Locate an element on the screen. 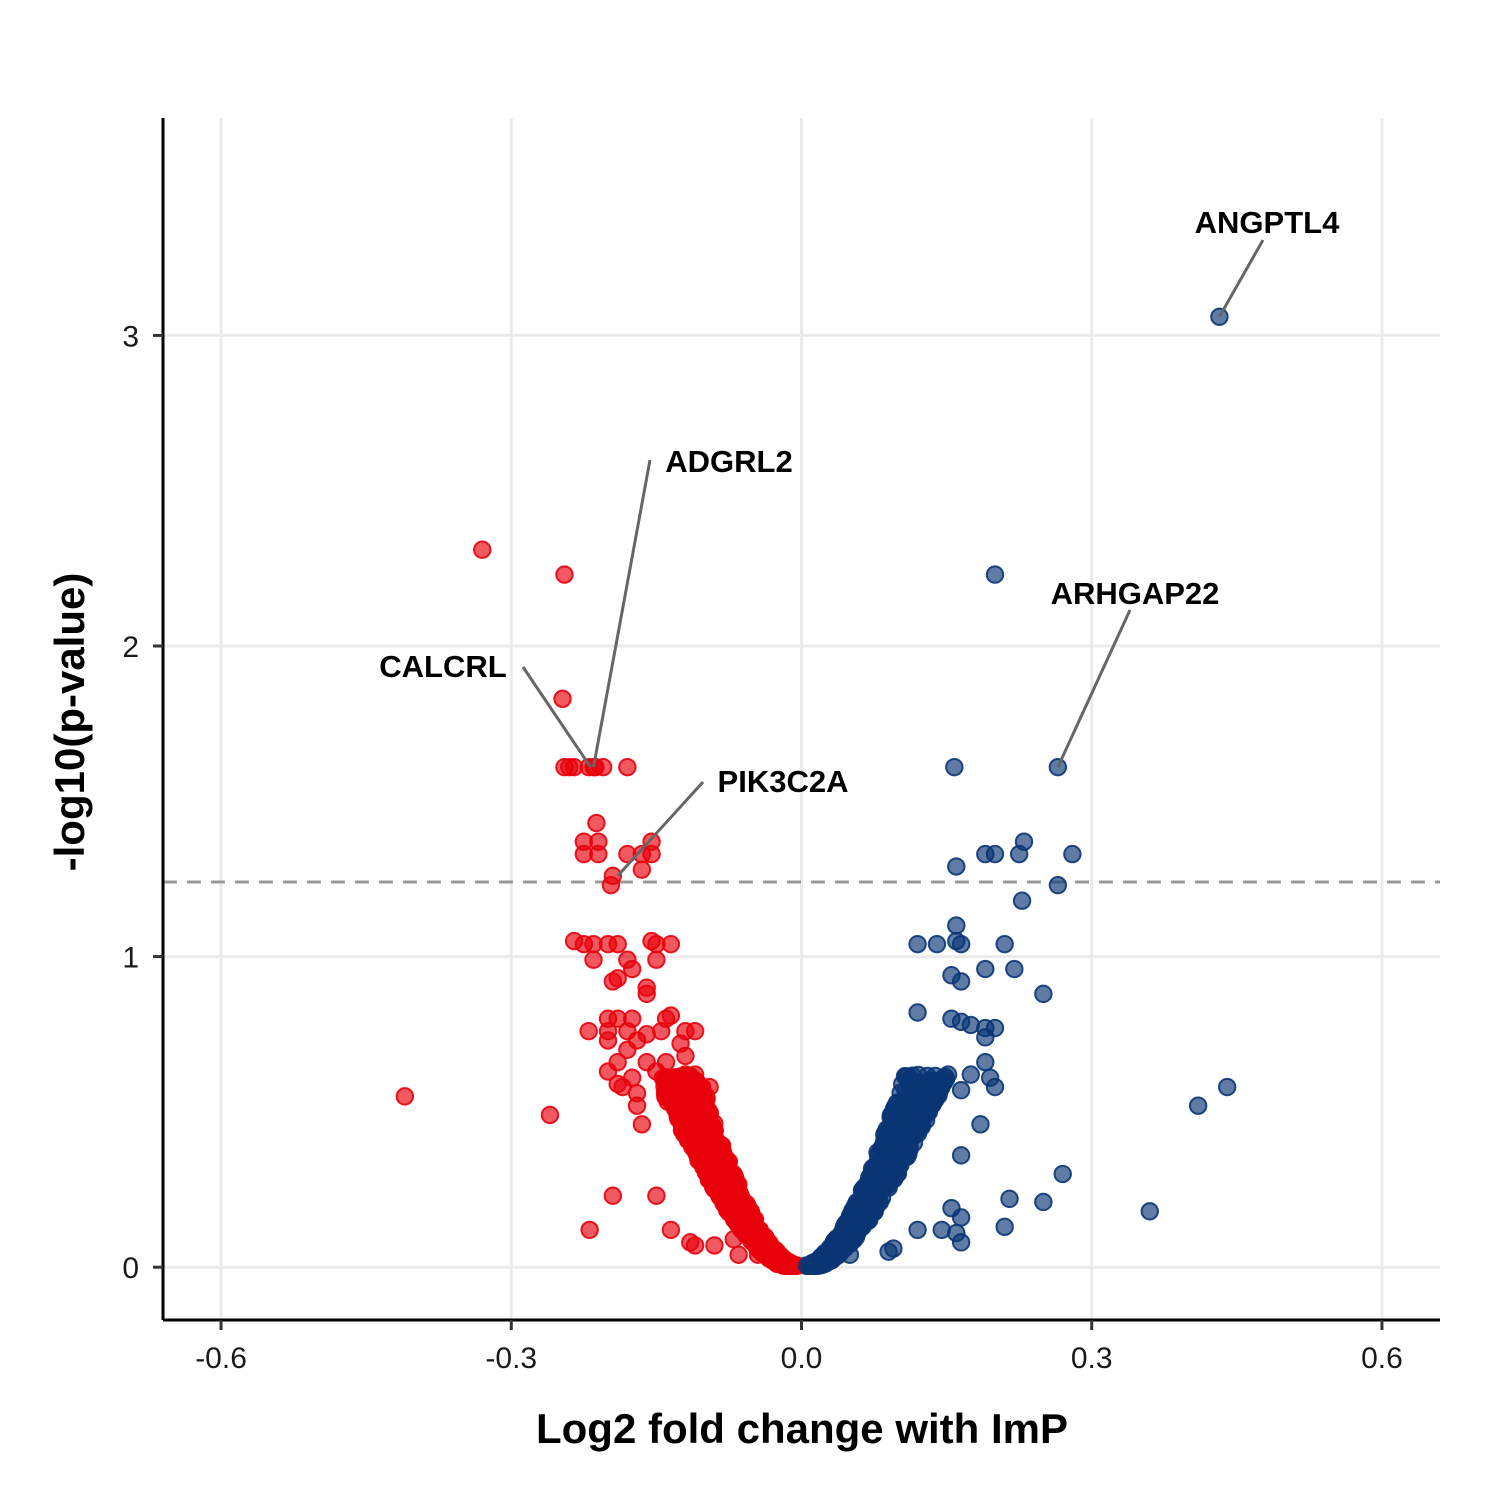  x-tick-label: -0.3 is located at coordinates (511, 1358).